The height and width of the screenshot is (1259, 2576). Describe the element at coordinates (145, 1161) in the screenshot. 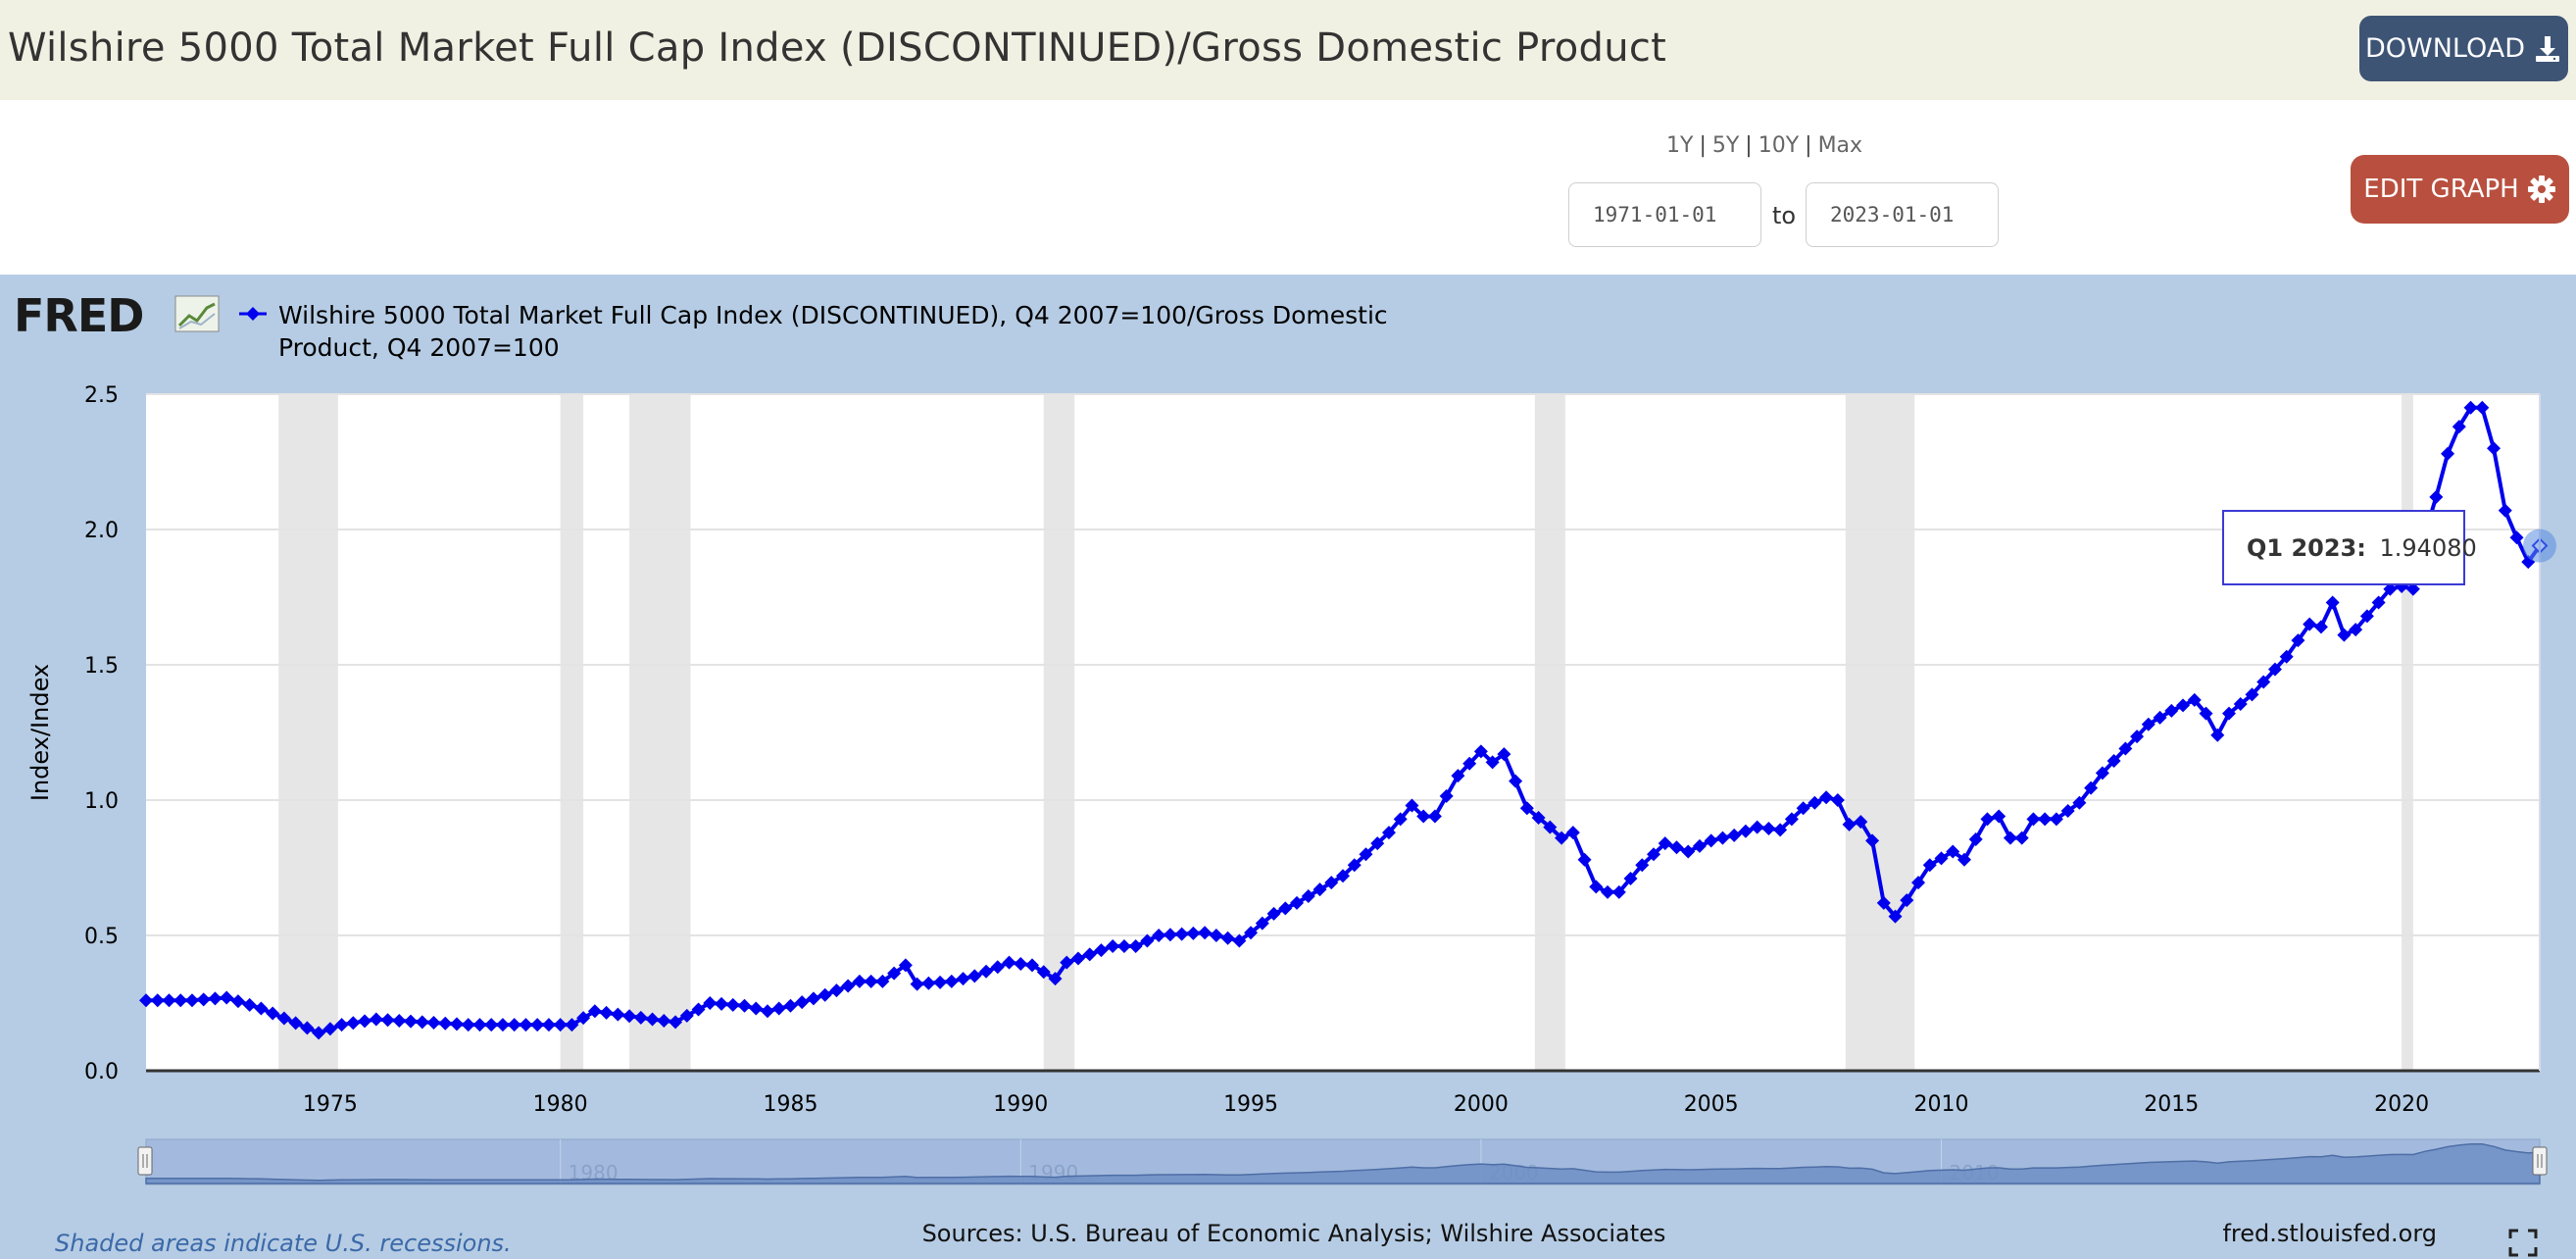

I see `navigator-left-handle` at that location.